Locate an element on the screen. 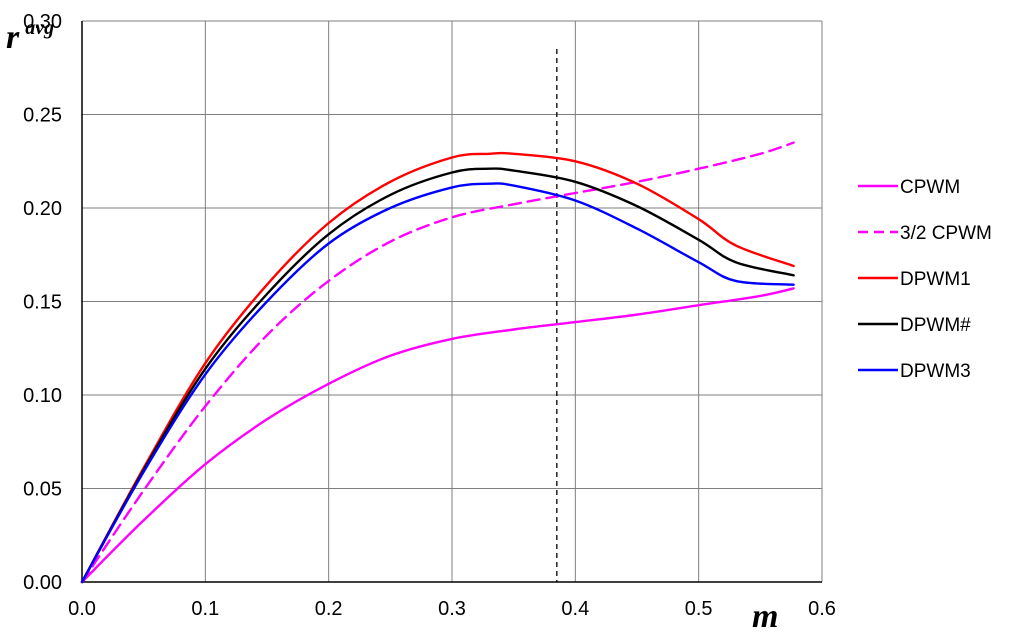 The width and height of the screenshot is (1024, 640). y-axis-label-base: r is located at coordinates (13, 37).